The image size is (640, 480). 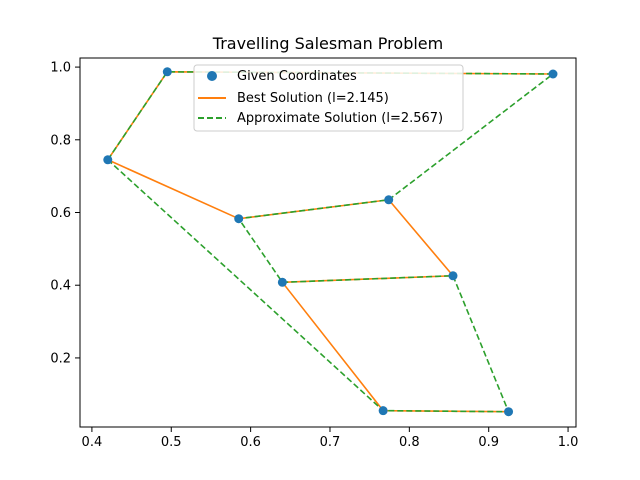 What do you see at coordinates (313, 98) in the screenshot?
I see `legend-label-best: Best Solution (l=2.145)` at bounding box center [313, 98].